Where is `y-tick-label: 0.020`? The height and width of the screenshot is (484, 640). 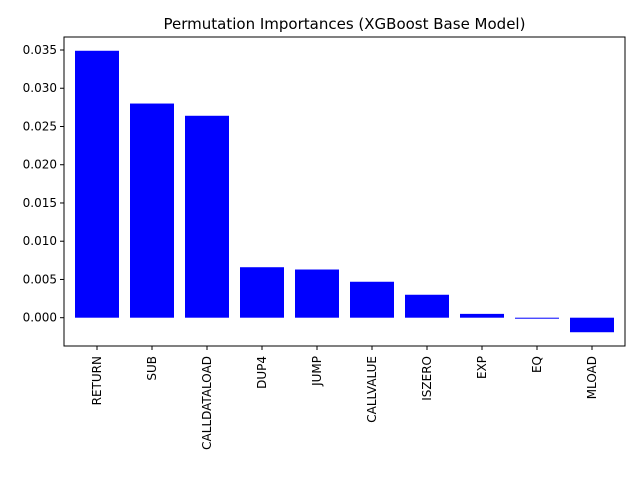
y-tick-label: 0.020 is located at coordinates (40, 165).